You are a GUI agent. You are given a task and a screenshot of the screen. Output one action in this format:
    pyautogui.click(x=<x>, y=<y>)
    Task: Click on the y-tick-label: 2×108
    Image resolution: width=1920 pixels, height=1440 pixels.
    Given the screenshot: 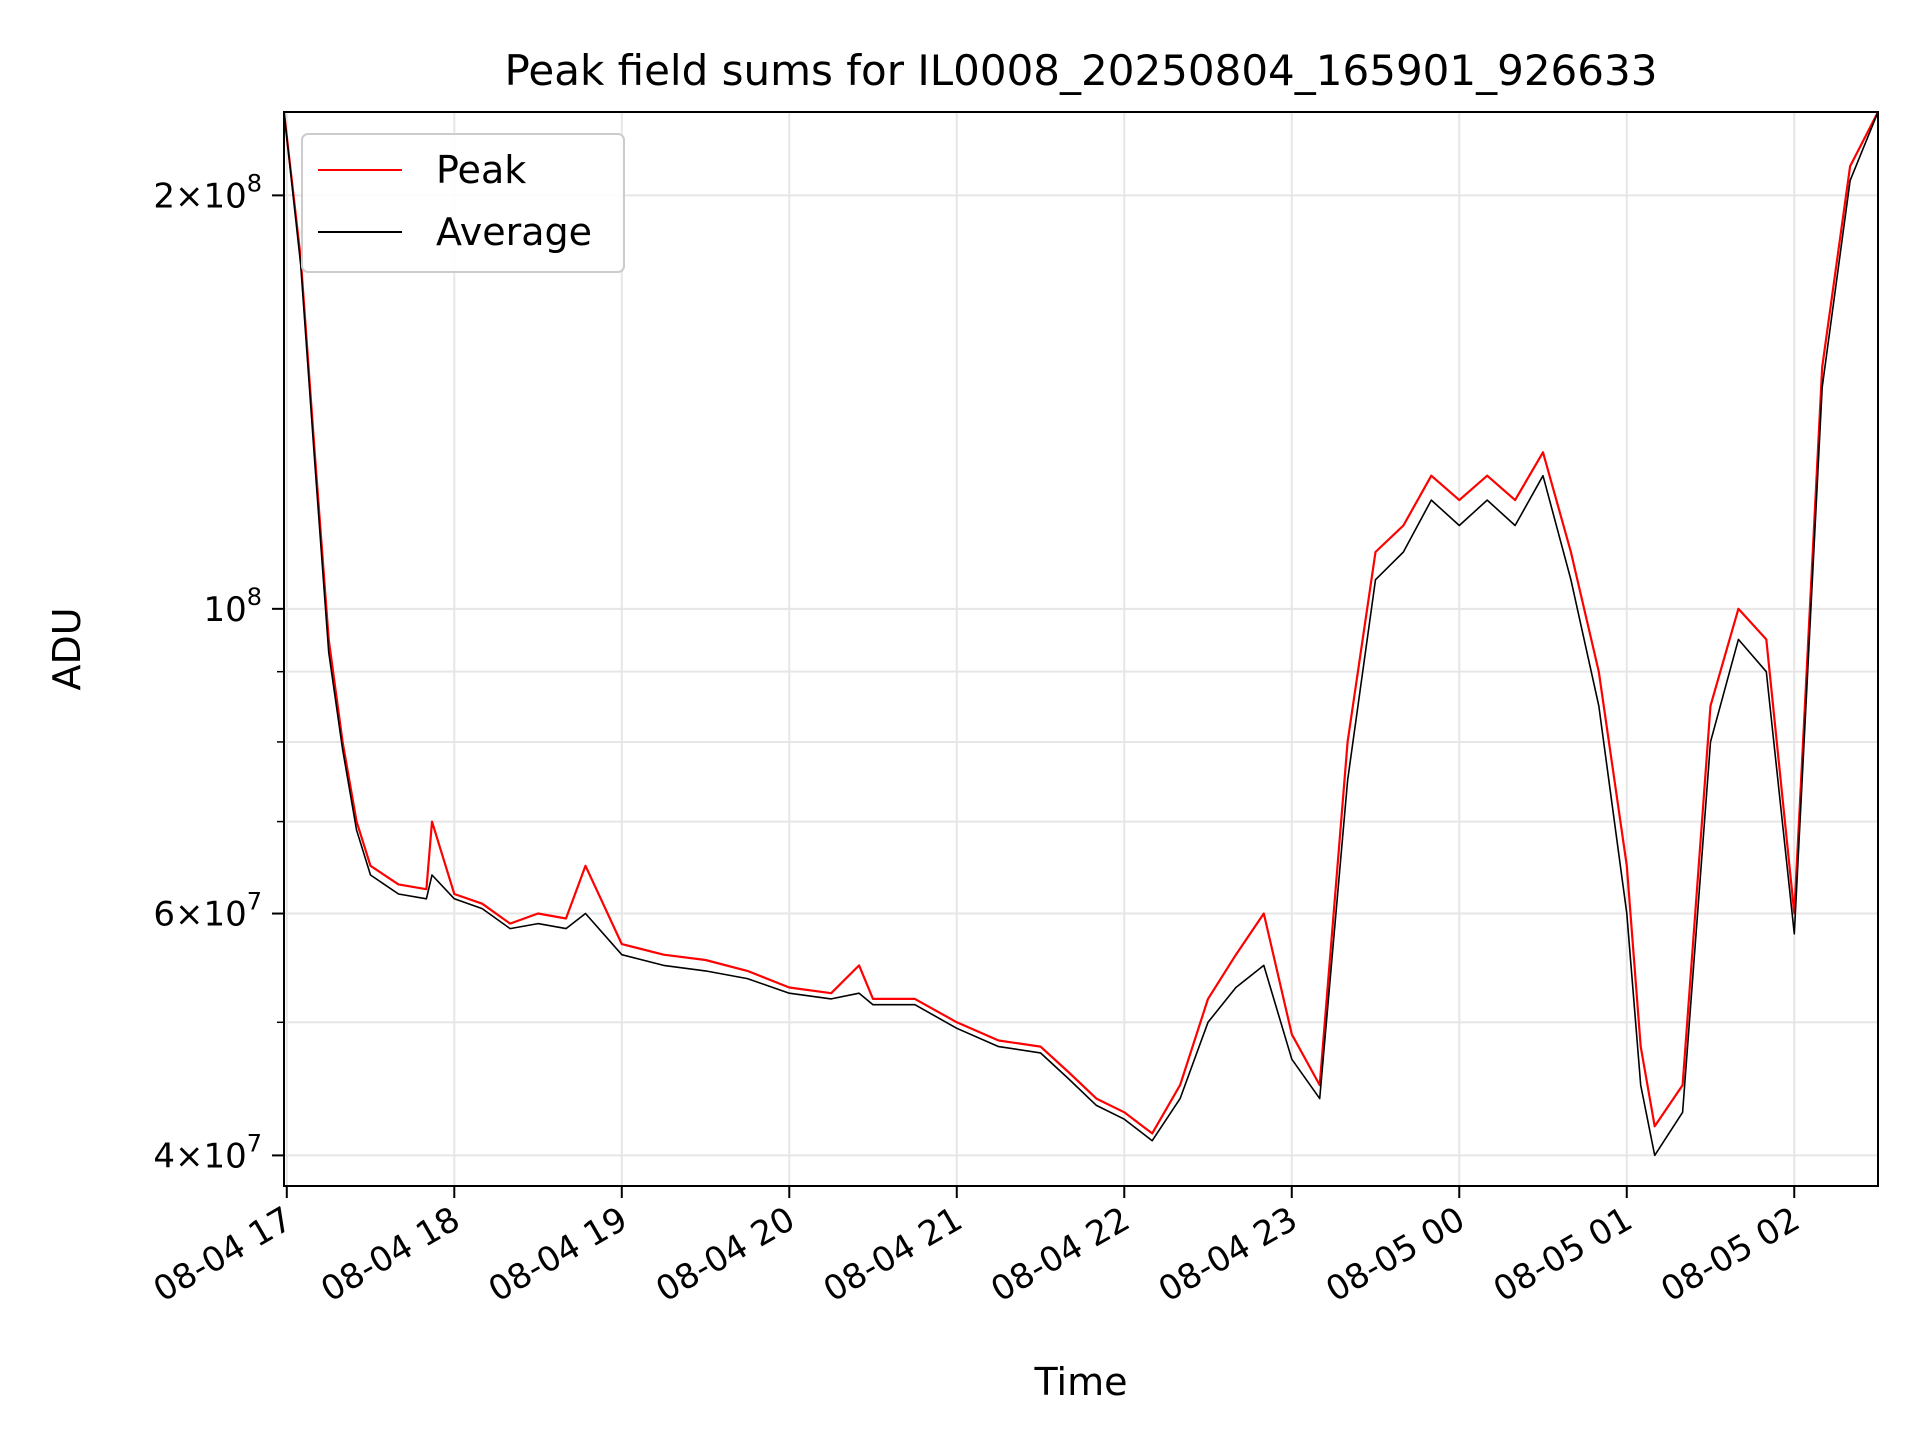 What is the action you would take?
    pyautogui.click(x=207, y=192)
    